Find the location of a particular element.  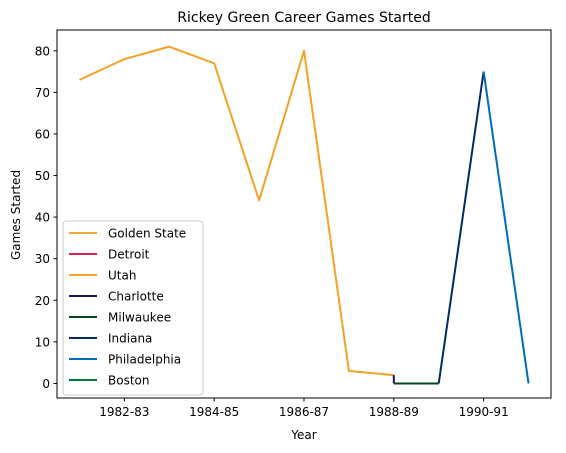

x-tick-label: 1982-83 is located at coordinates (124, 412).